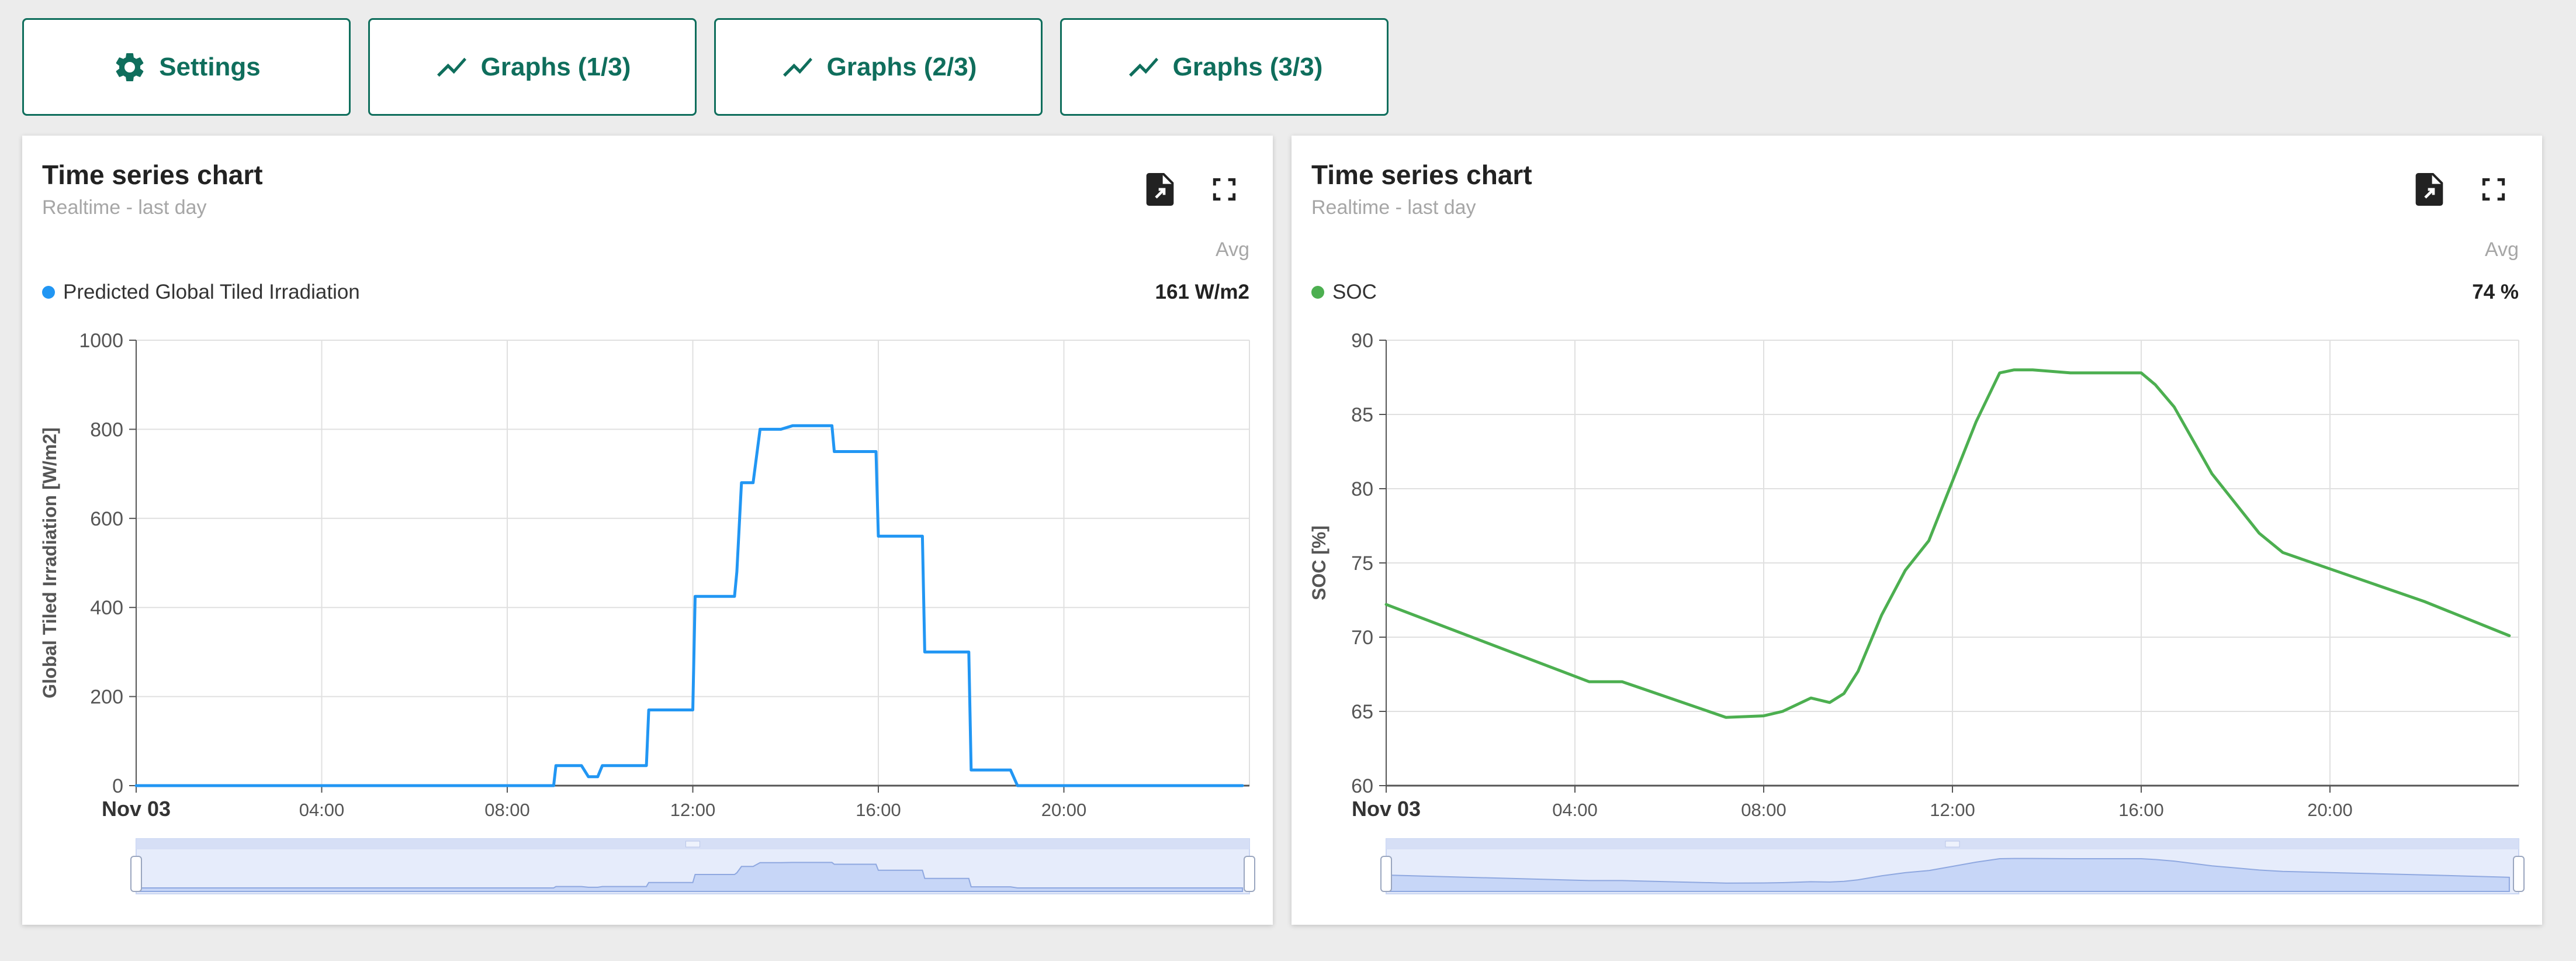 The width and height of the screenshot is (2576, 961). Describe the element at coordinates (555, 66) in the screenshot. I see `graphs-1-label: Graphs (1/3)` at that location.